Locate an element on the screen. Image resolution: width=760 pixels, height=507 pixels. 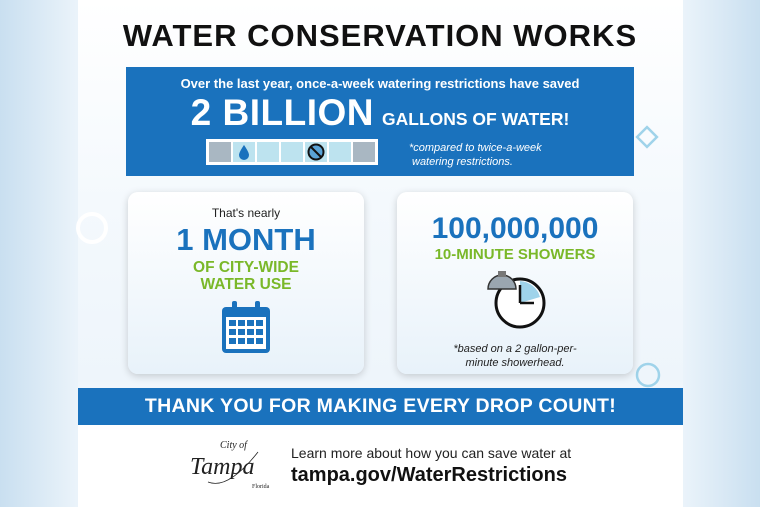
month-label-2: WATER USE is located at coordinates (246, 284).